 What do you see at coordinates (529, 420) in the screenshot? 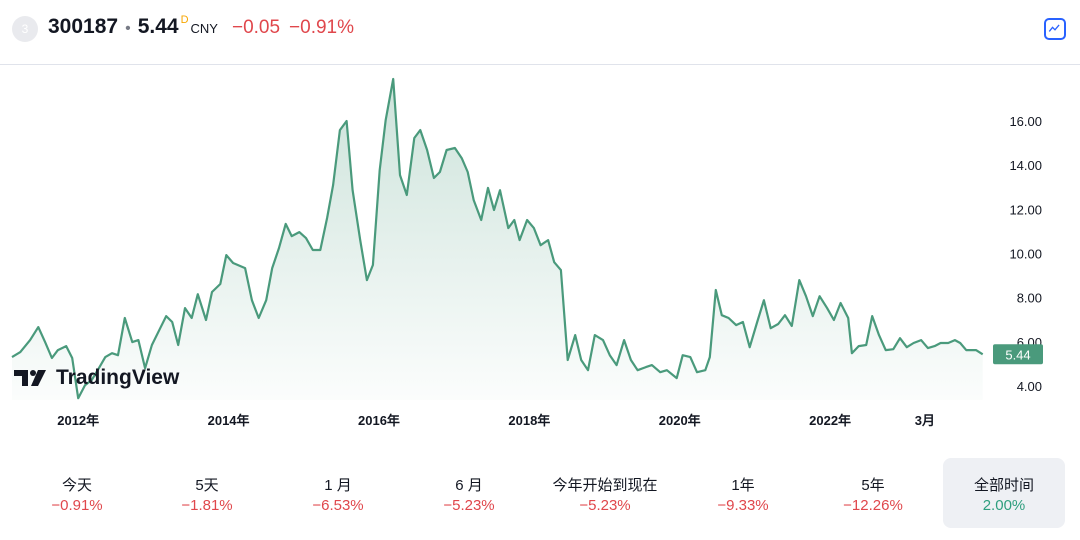
I see `x-tick-label: 2018年` at bounding box center [529, 420].